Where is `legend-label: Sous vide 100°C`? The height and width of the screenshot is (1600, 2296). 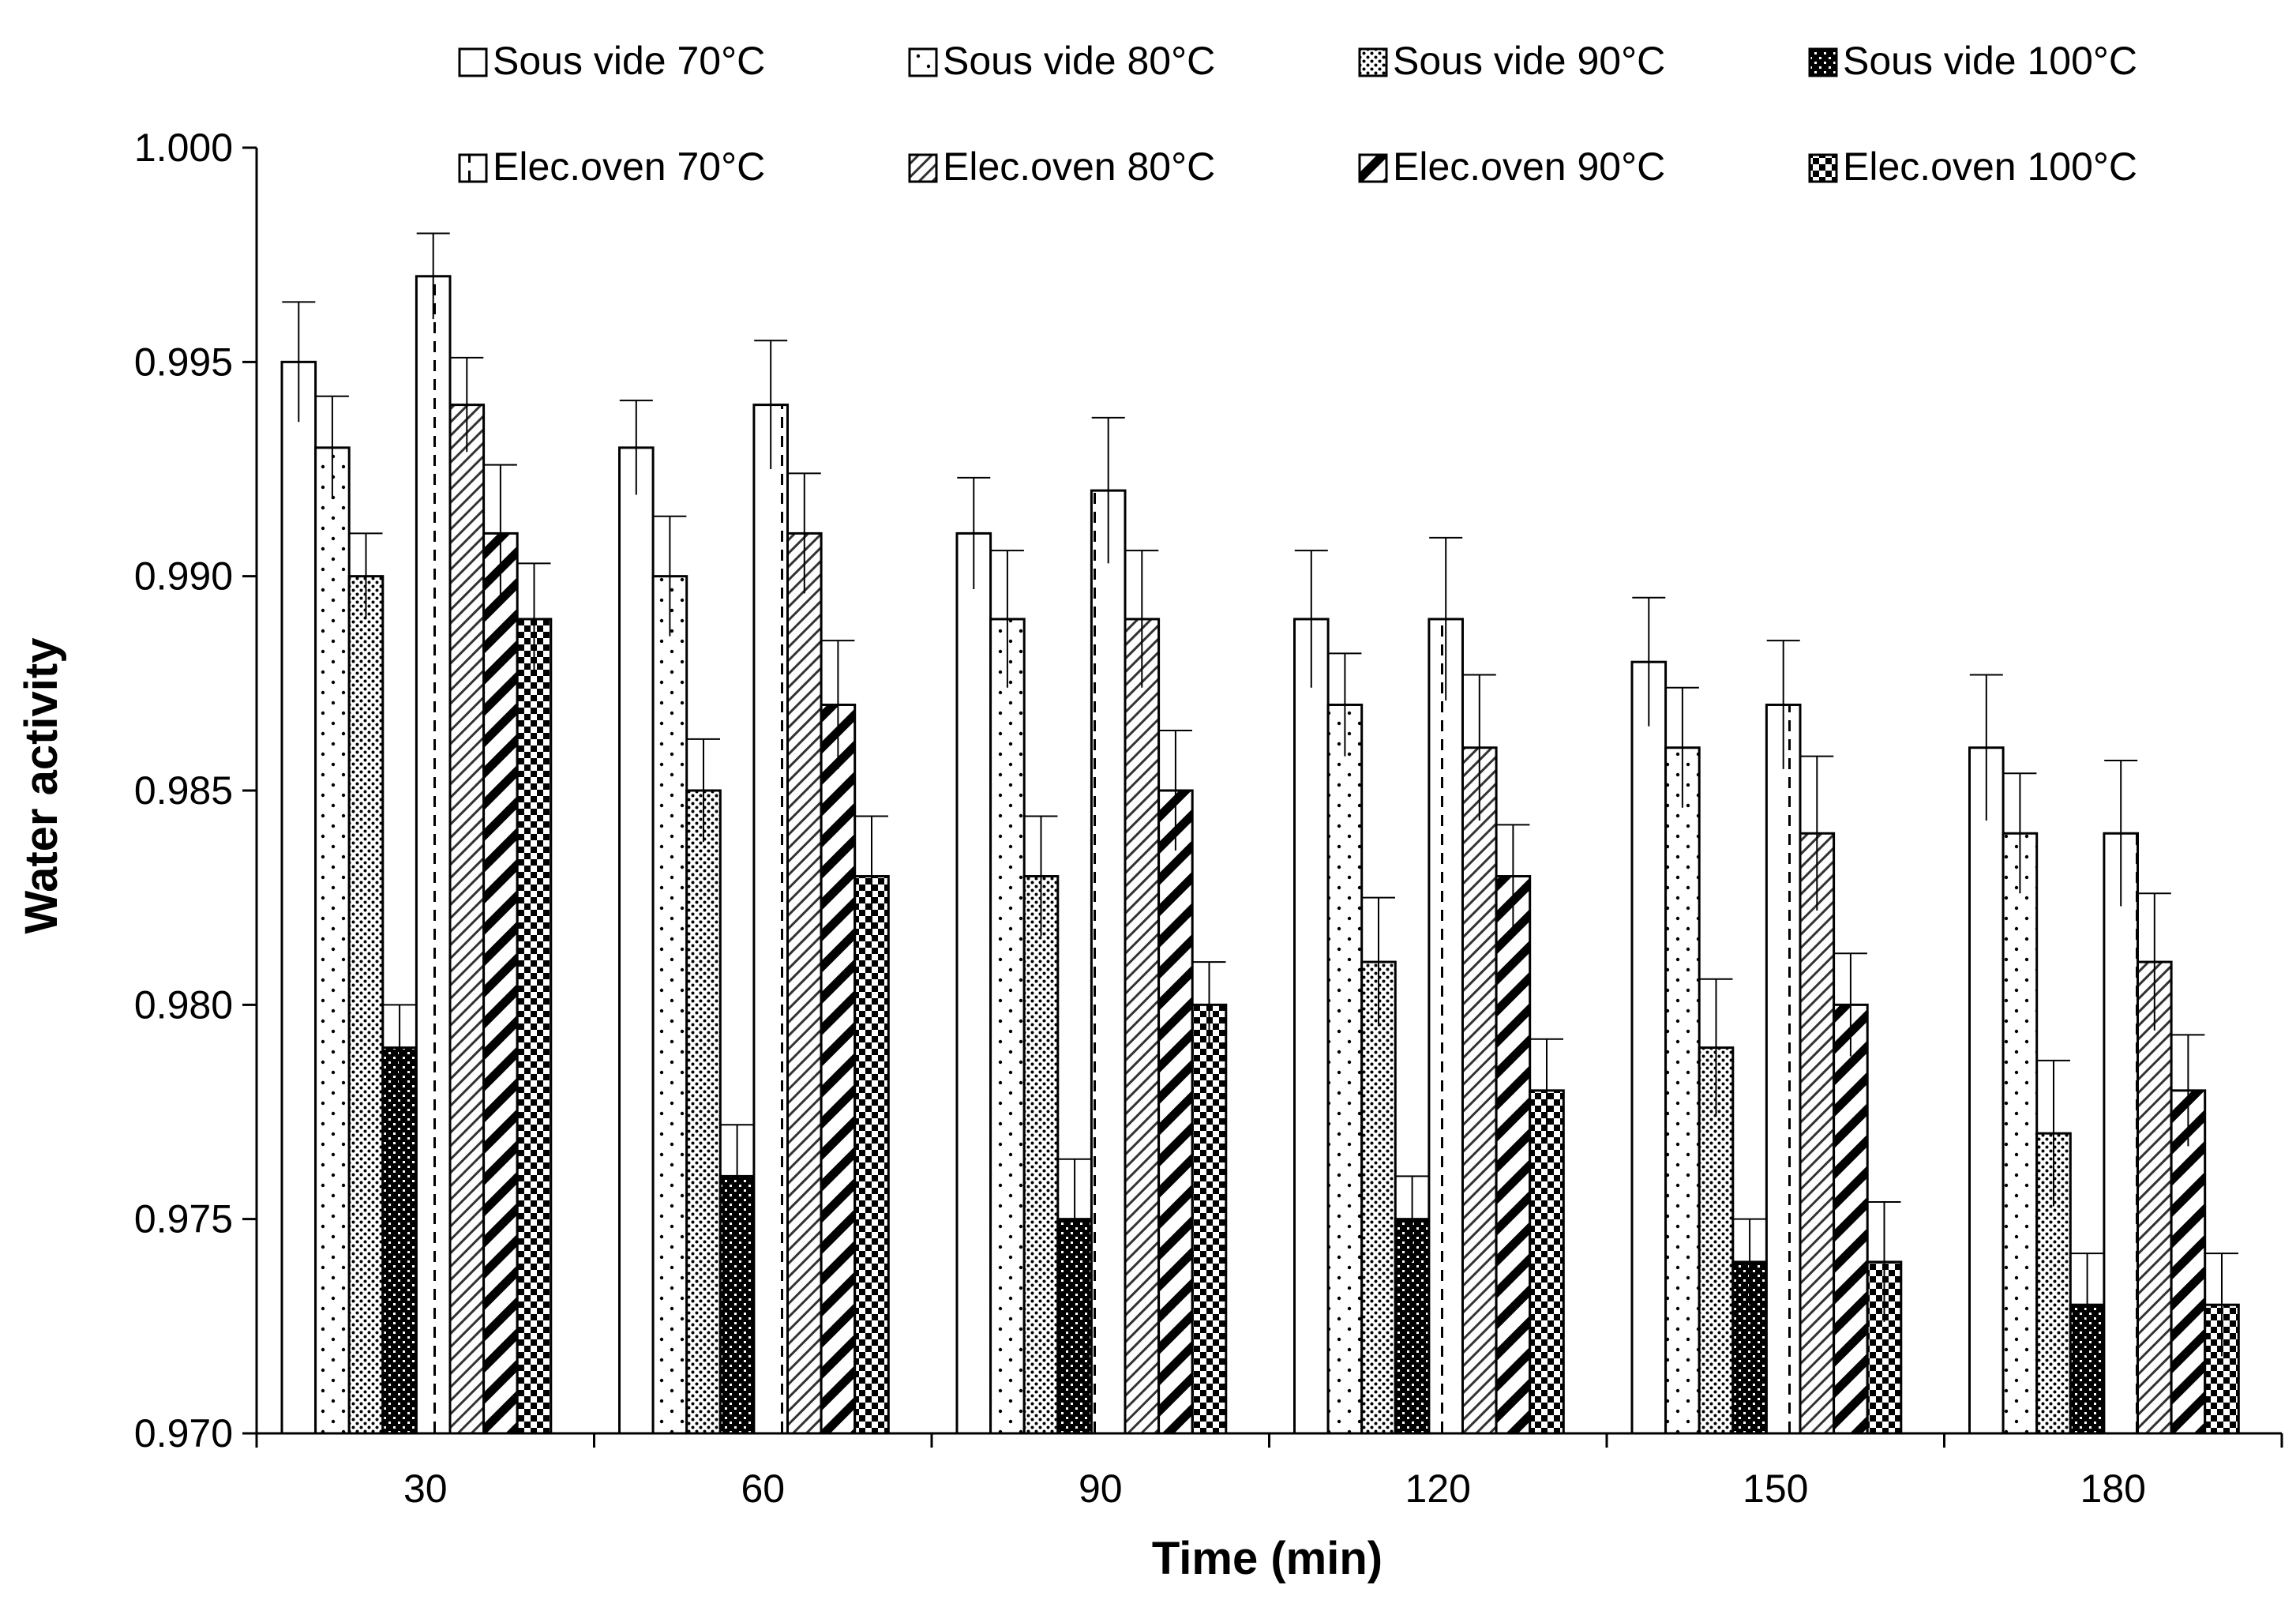
legend-label: Sous vide 100°C is located at coordinates (1990, 61).